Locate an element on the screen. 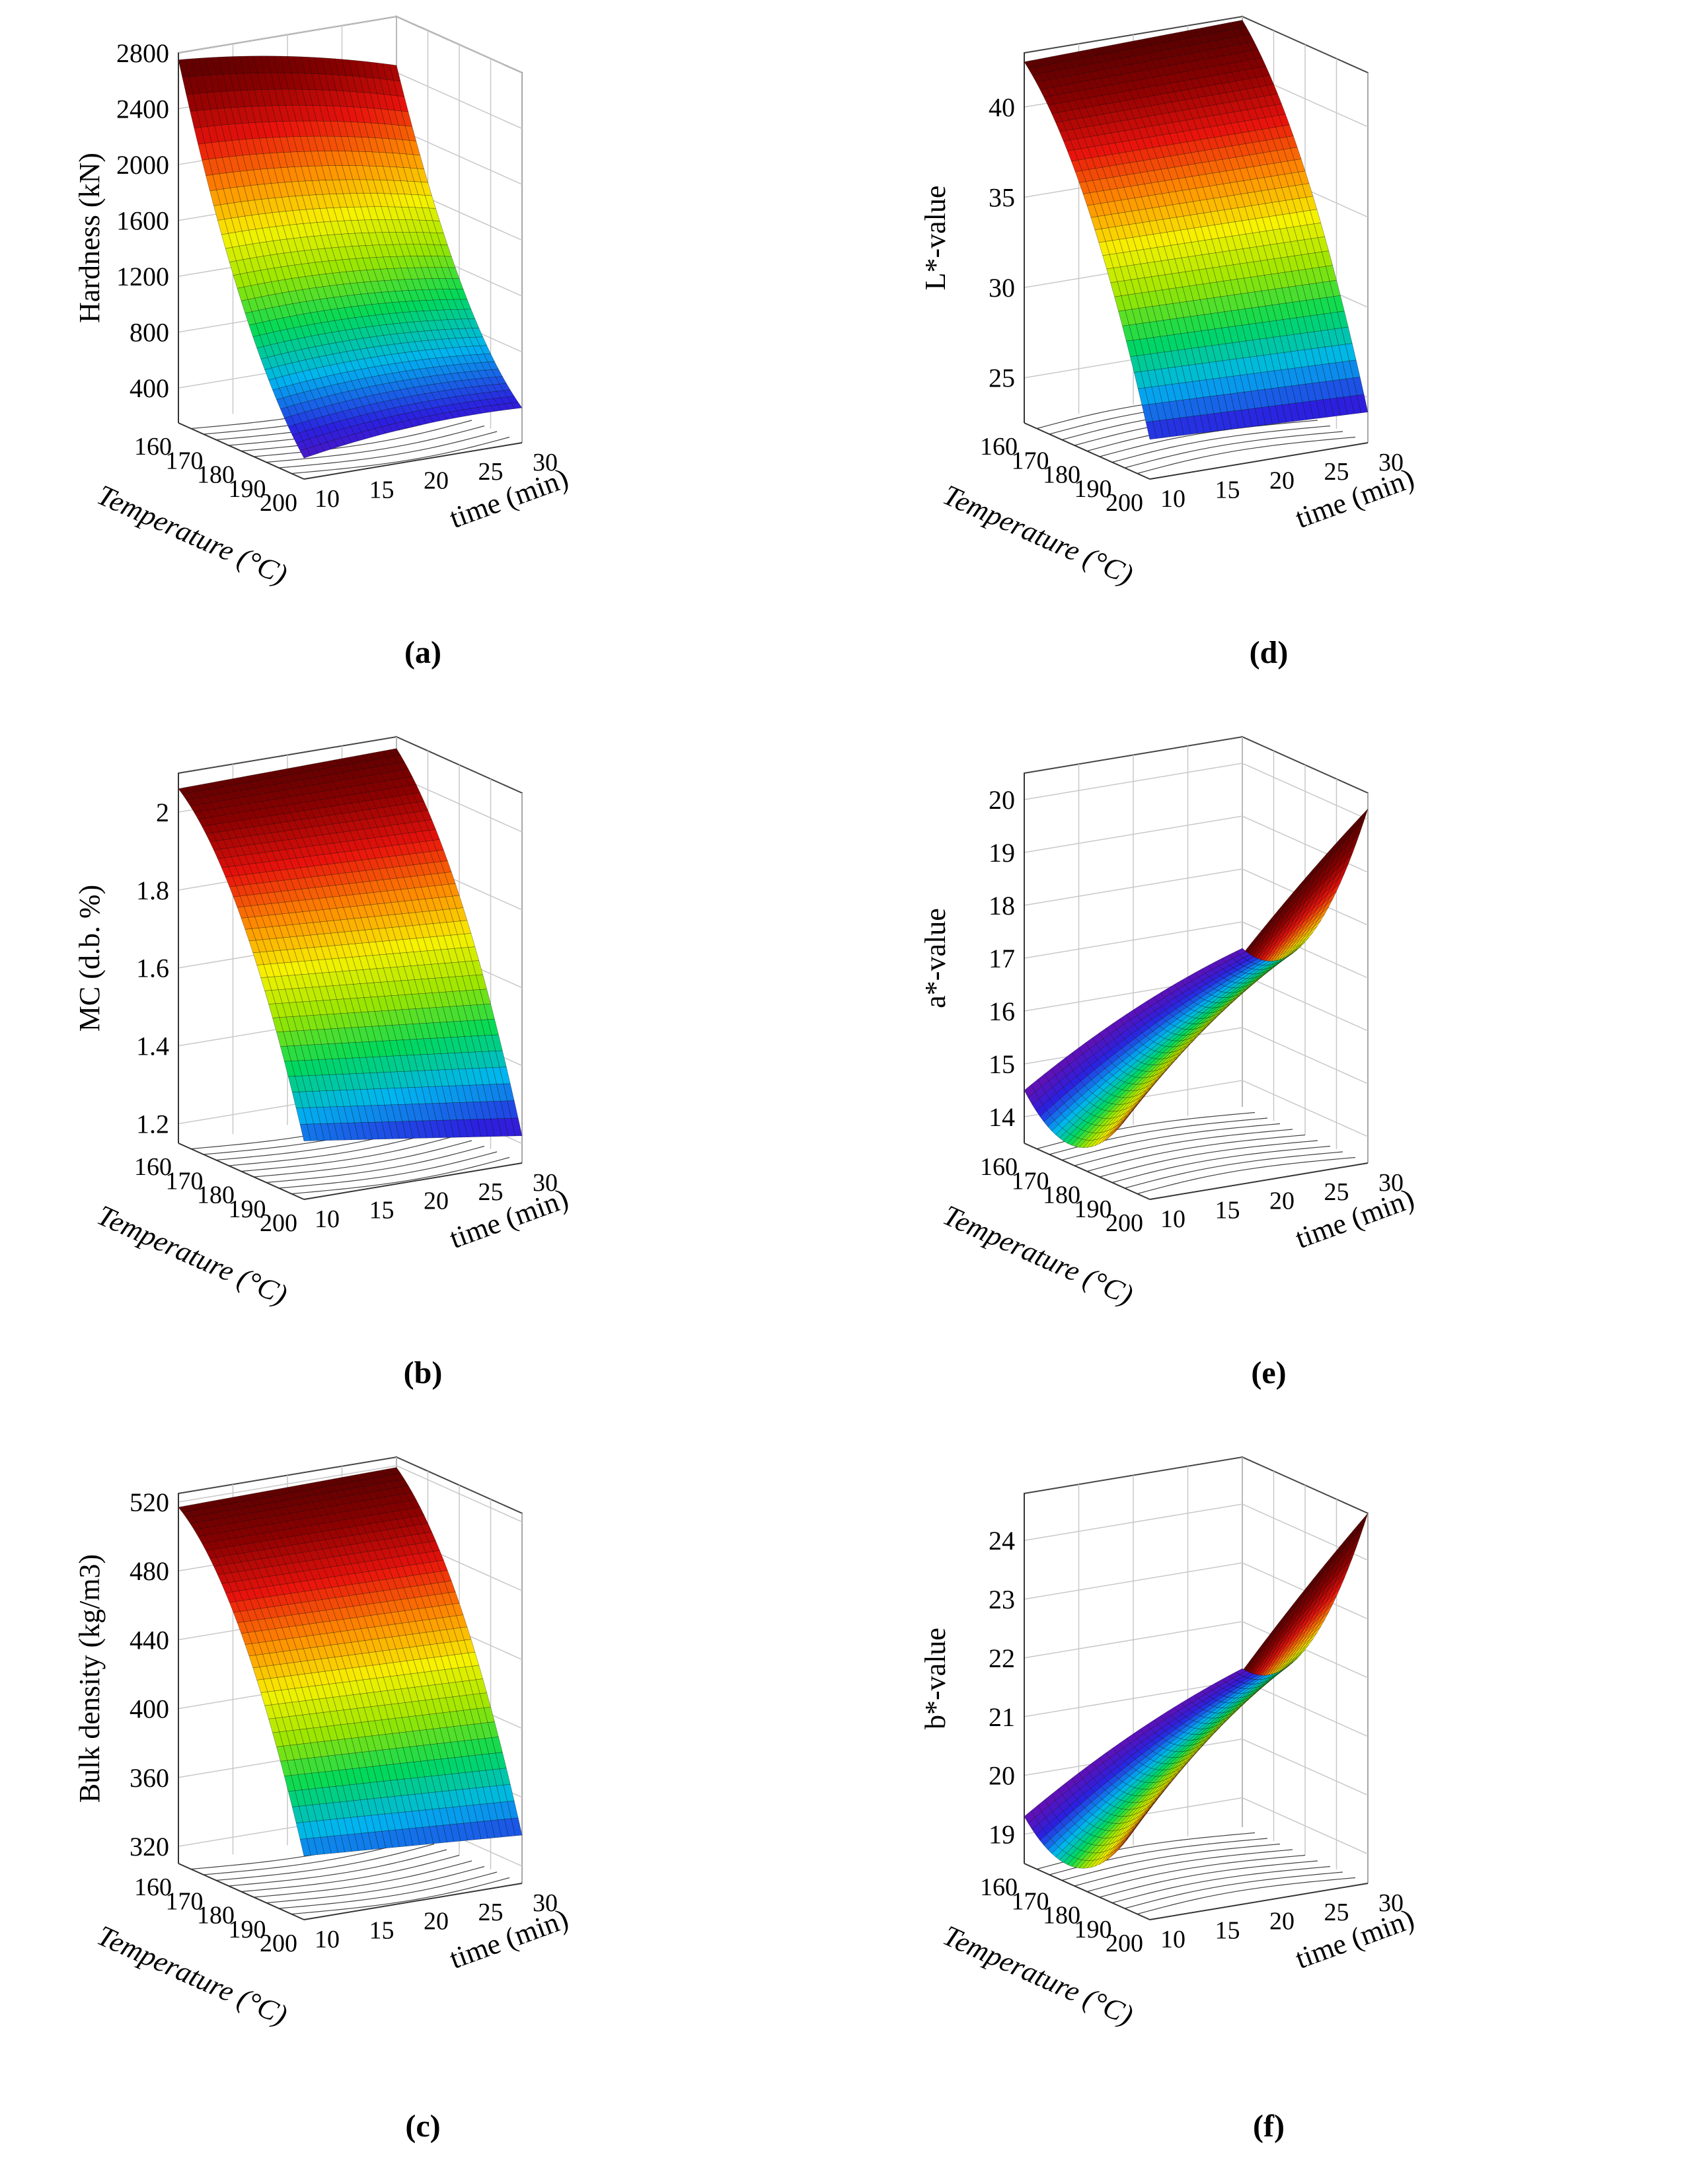 This screenshot has width=1691, height=2184. floor-contours is located at coordinates (1196, 1153).